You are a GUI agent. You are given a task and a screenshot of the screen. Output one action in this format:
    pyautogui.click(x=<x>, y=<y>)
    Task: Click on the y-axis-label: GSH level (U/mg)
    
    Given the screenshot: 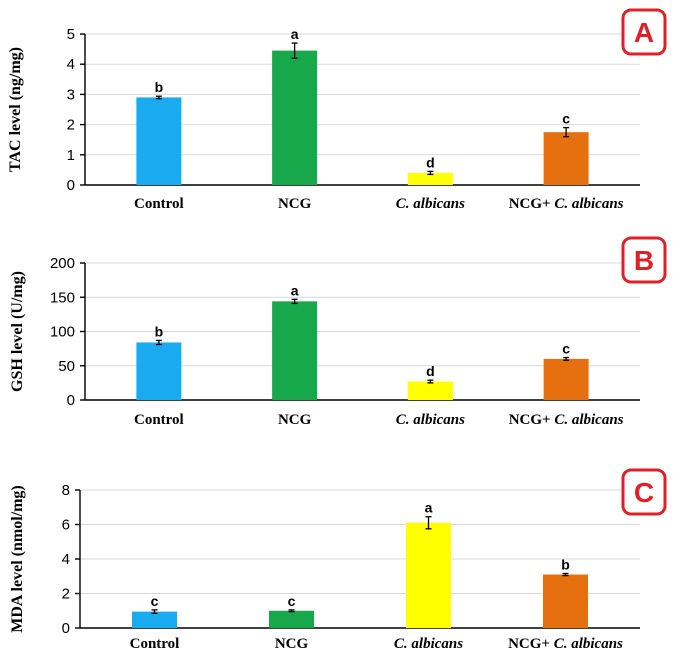 What is the action you would take?
    pyautogui.click(x=17, y=331)
    